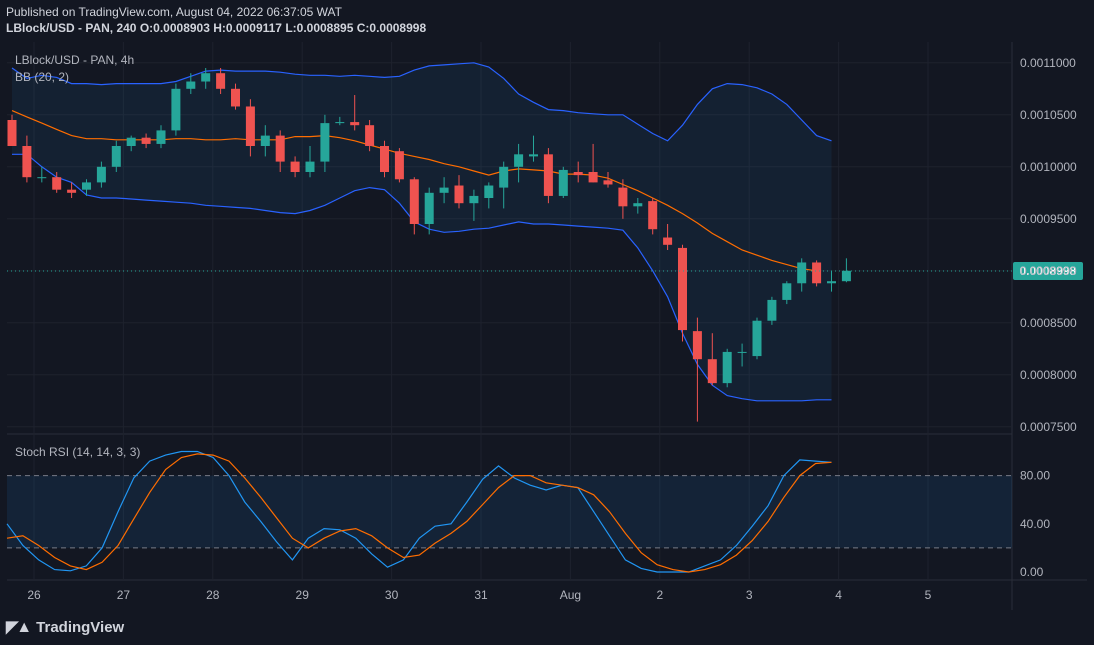  I want to click on stoch-k-line, so click(419, 511).